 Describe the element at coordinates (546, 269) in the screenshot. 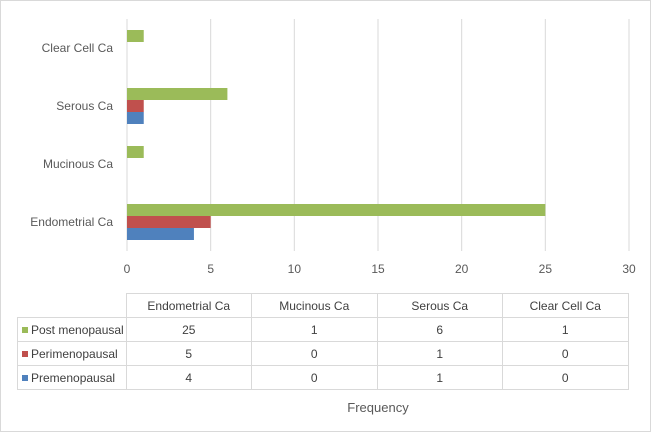

I see `x-tick-label: 25` at that location.